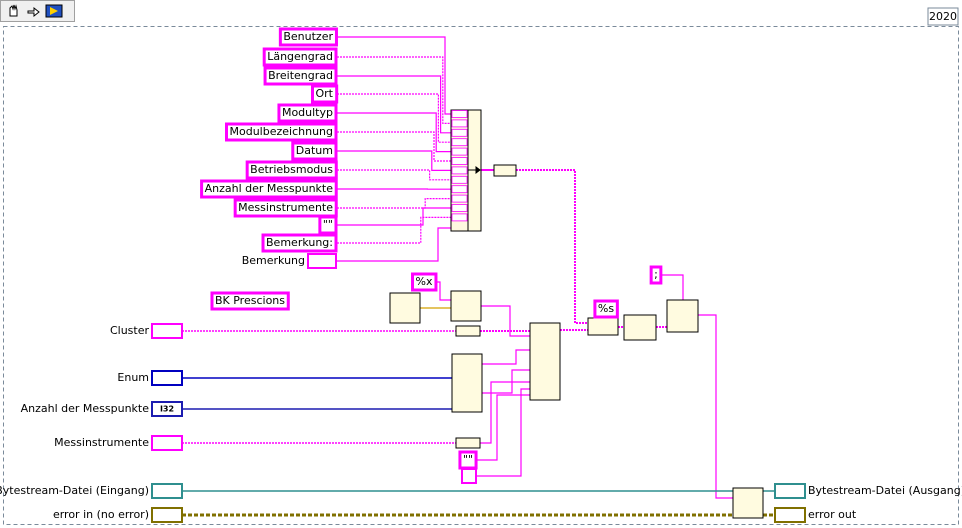 This screenshot has height=528, width=962. I want to click on control-label: Cluster, so click(130, 330).